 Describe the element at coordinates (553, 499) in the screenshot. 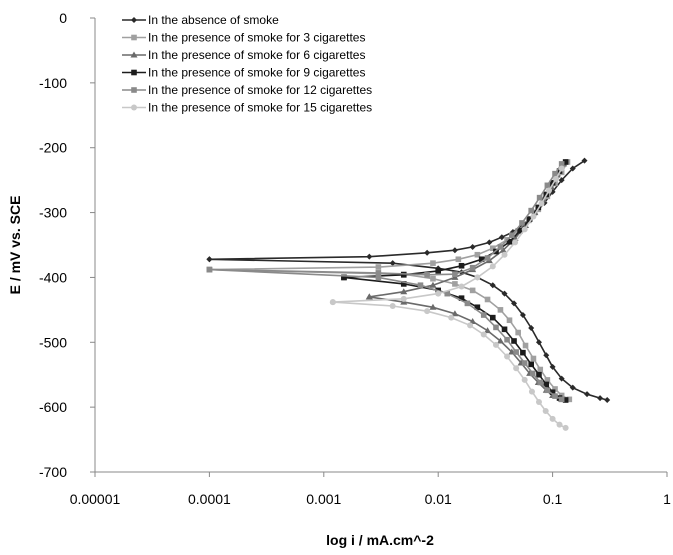

I see `x-tick-label: 0.1` at that location.